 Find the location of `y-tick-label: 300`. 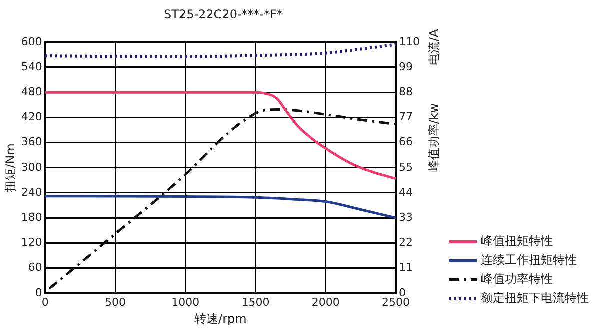

y-tick-label: 300 is located at coordinates (31, 167).